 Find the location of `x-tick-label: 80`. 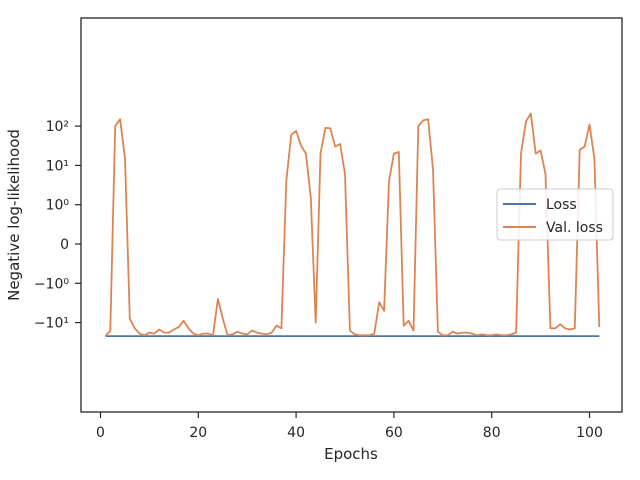

x-tick-label: 80 is located at coordinates (492, 433).